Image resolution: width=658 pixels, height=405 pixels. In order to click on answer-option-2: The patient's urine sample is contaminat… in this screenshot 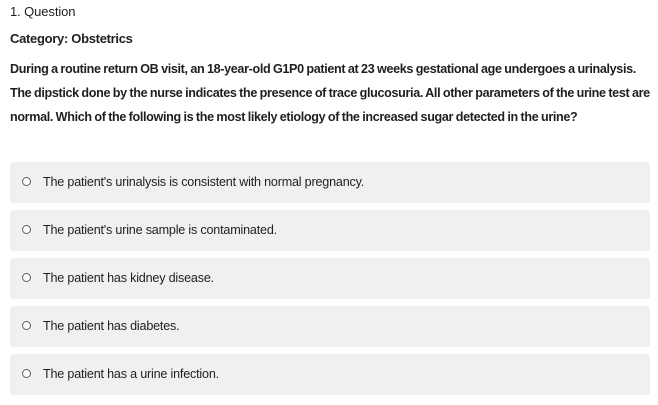, I will do `click(330, 230)`.